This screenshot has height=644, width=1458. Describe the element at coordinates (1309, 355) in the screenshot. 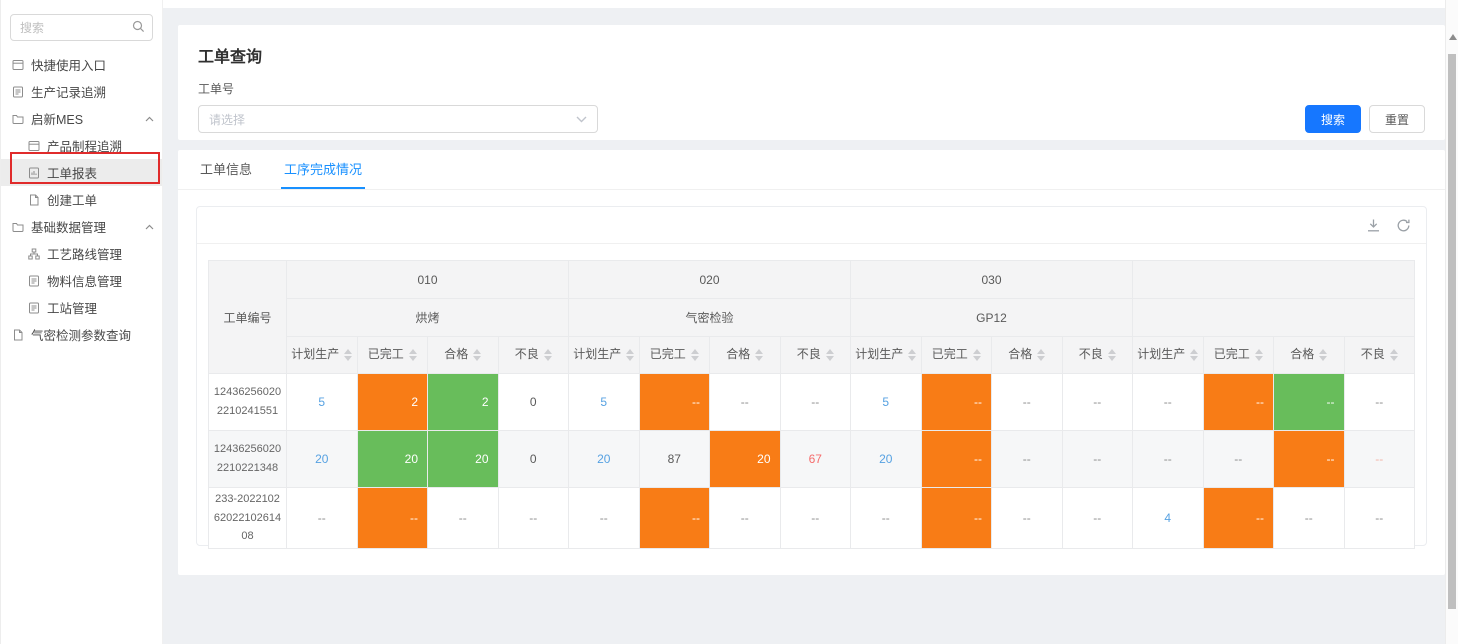

I see `sub-header-g3-2: 合格` at that location.